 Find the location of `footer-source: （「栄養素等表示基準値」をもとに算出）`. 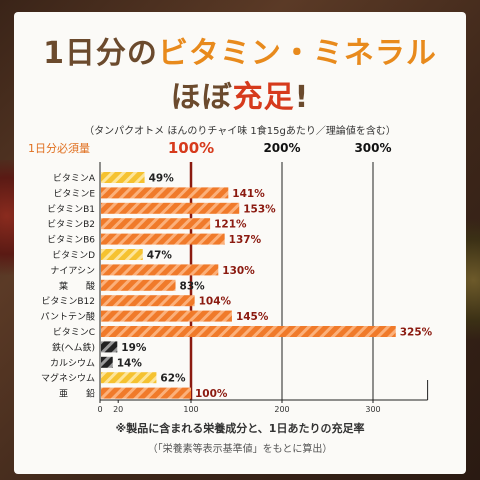

footer-source: （「栄養素等表示基準値」をもとに算出） is located at coordinates (240, 449).